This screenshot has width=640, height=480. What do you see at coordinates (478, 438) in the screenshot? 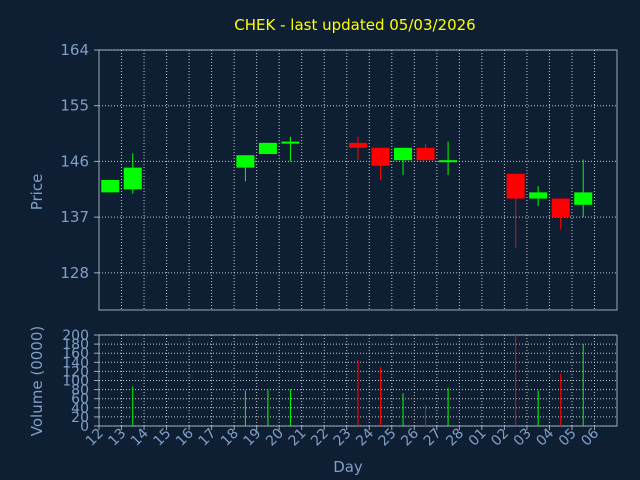
I see `day-tick-label: 01` at bounding box center [478, 438].